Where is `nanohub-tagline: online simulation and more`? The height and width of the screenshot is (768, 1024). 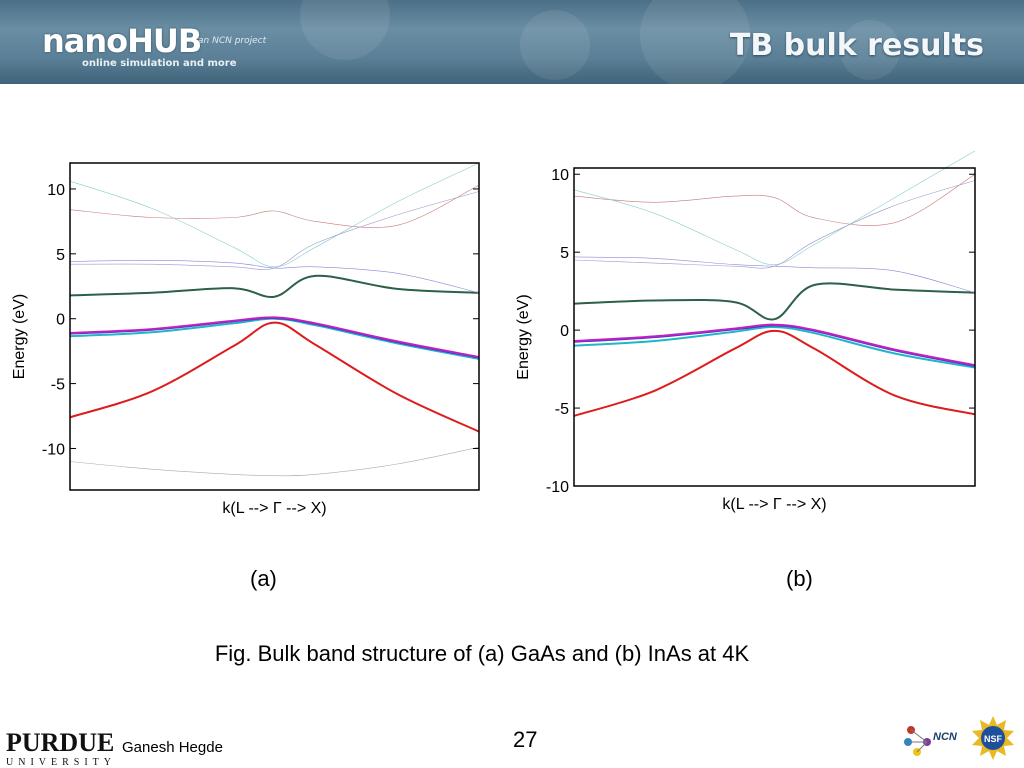 nanohub-tagline: online simulation and more is located at coordinates (159, 63).